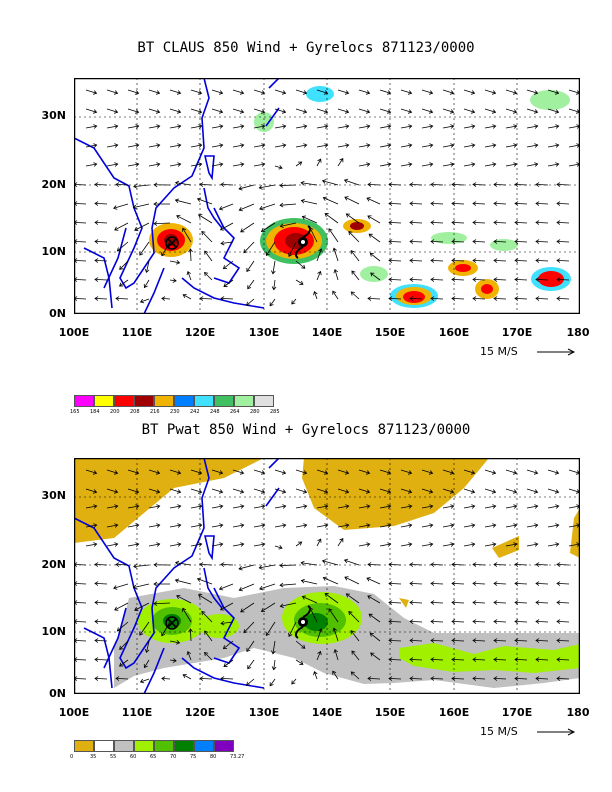 The height and width of the screenshot is (792, 612). What do you see at coordinates (172, 623) in the screenshot?
I see `gyre-marker-crossed` at bounding box center [172, 623].